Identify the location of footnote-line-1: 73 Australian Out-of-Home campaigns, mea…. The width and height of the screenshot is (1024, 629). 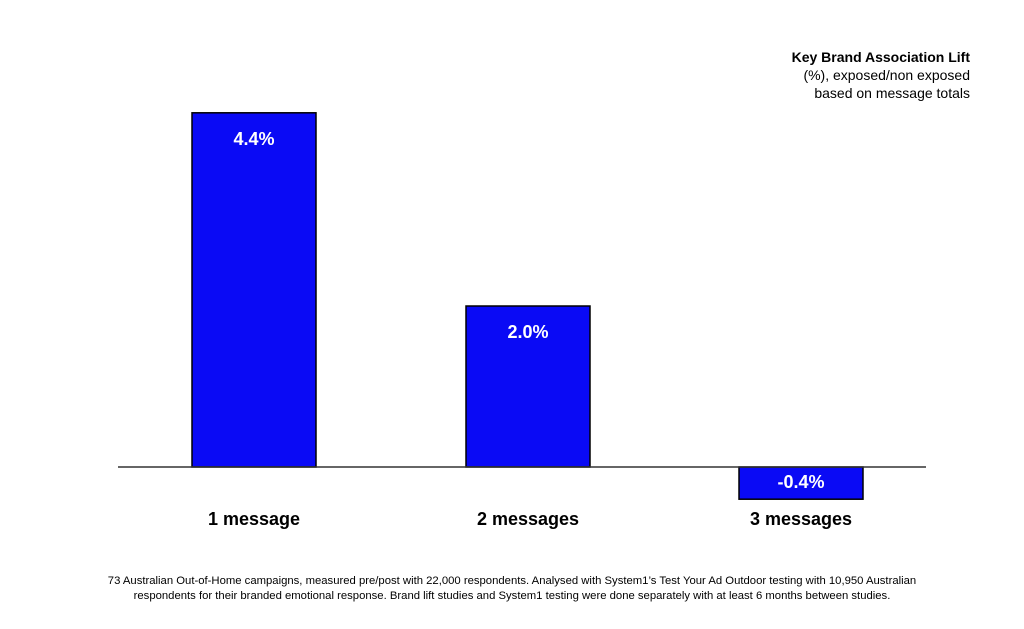
(512, 581).